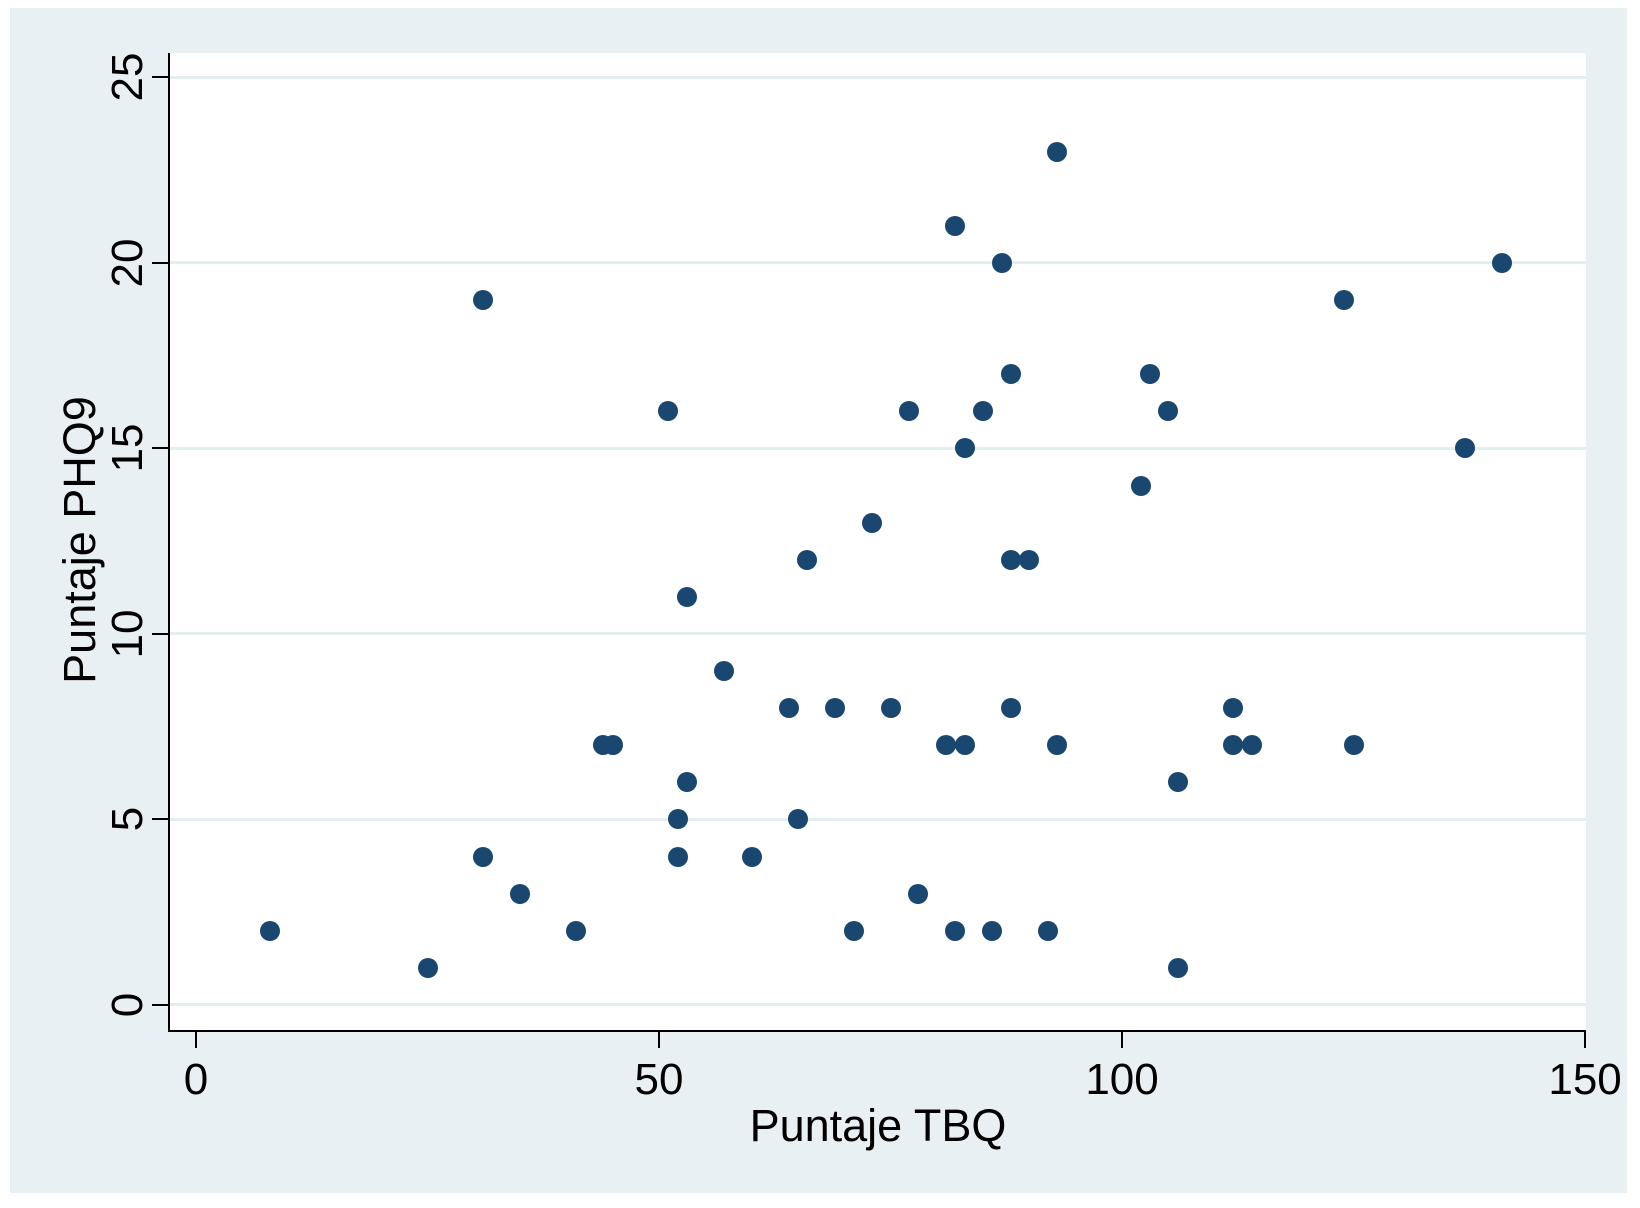  Describe the element at coordinates (659, 1079) in the screenshot. I see `x-tick-label-50: 50` at that location.